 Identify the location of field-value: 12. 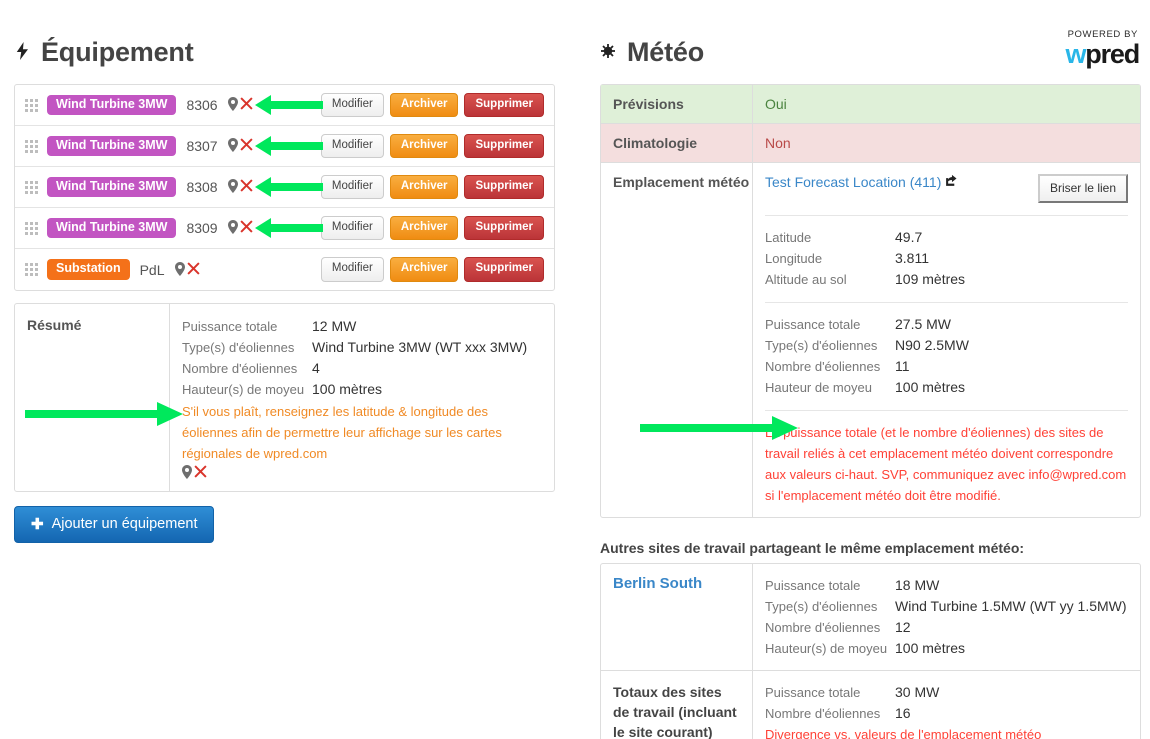
(903, 627).